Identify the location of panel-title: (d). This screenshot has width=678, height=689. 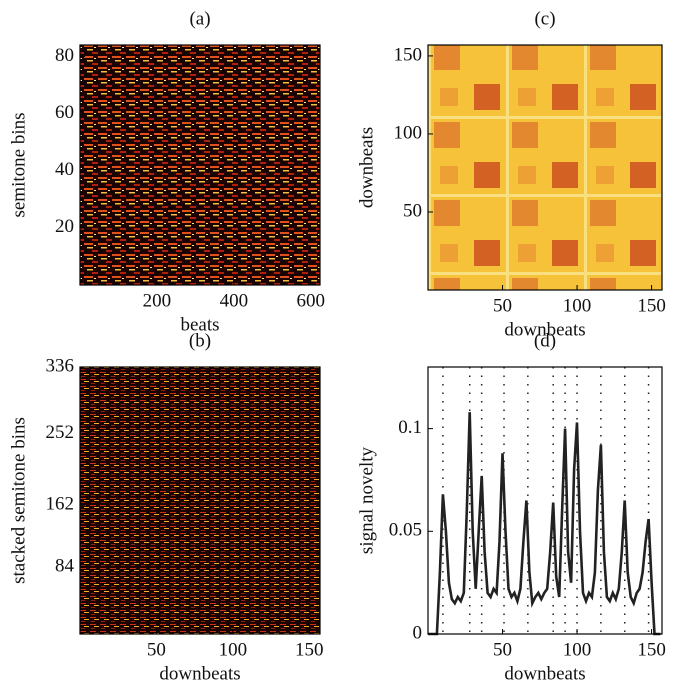
(545, 340).